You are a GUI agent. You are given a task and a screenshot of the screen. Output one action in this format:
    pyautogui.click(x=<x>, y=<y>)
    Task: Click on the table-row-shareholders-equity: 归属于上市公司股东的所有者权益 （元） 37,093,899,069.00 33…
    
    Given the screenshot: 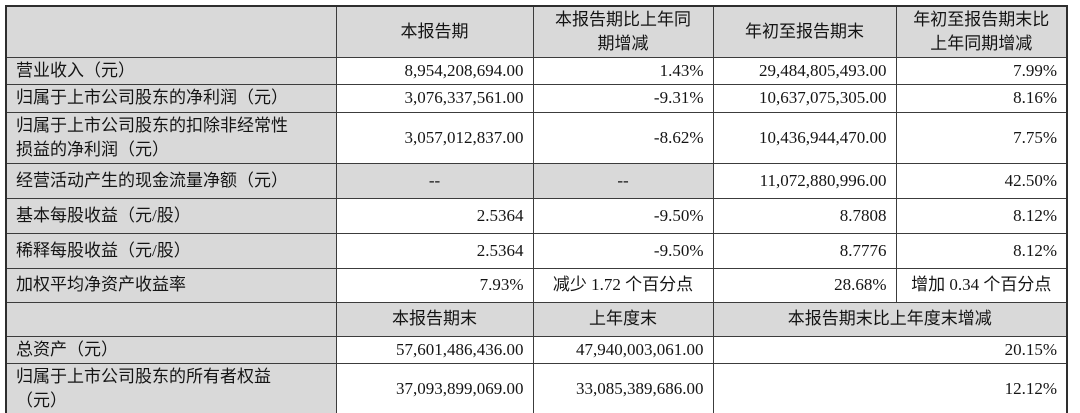 What is the action you would take?
    pyautogui.click(x=536, y=387)
    